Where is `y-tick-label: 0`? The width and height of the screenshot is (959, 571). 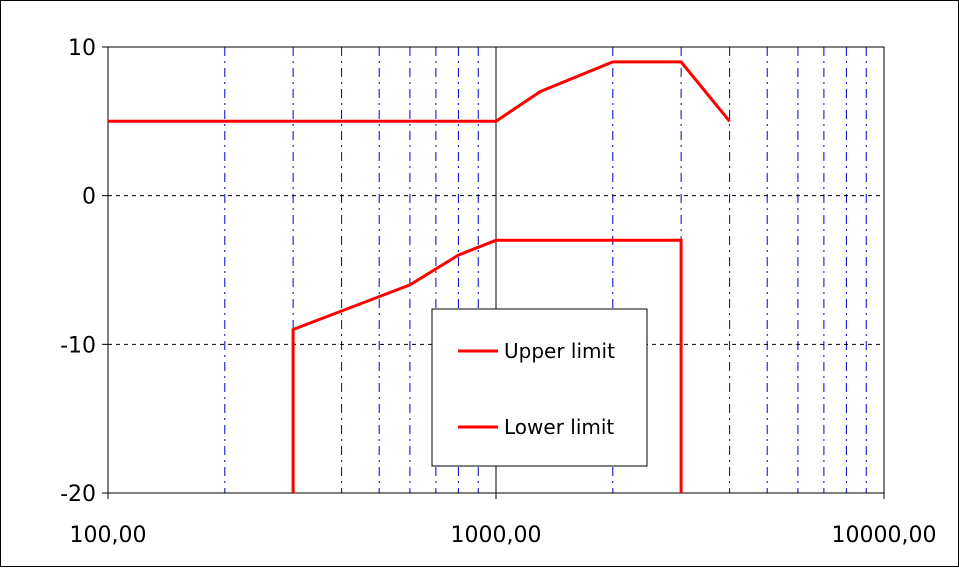
y-tick-label: 0 is located at coordinates (89, 197).